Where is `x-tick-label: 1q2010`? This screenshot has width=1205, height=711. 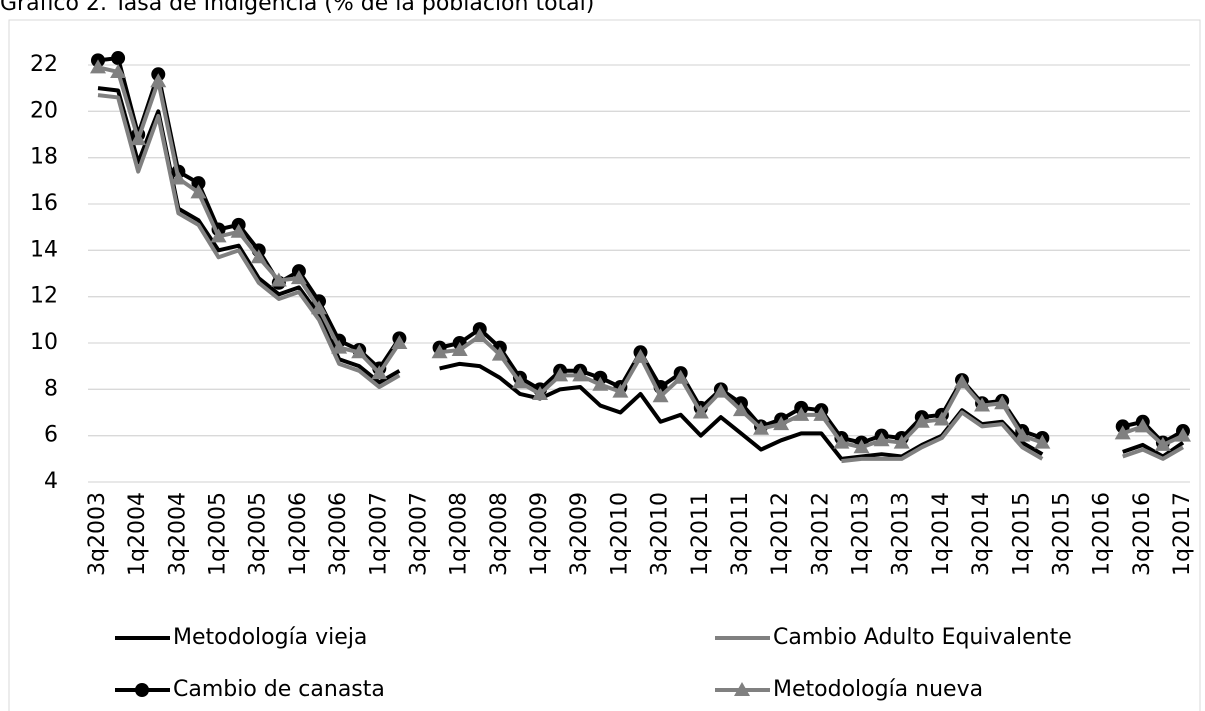 x-tick-label: 1q2010 is located at coordinates (619, 534).